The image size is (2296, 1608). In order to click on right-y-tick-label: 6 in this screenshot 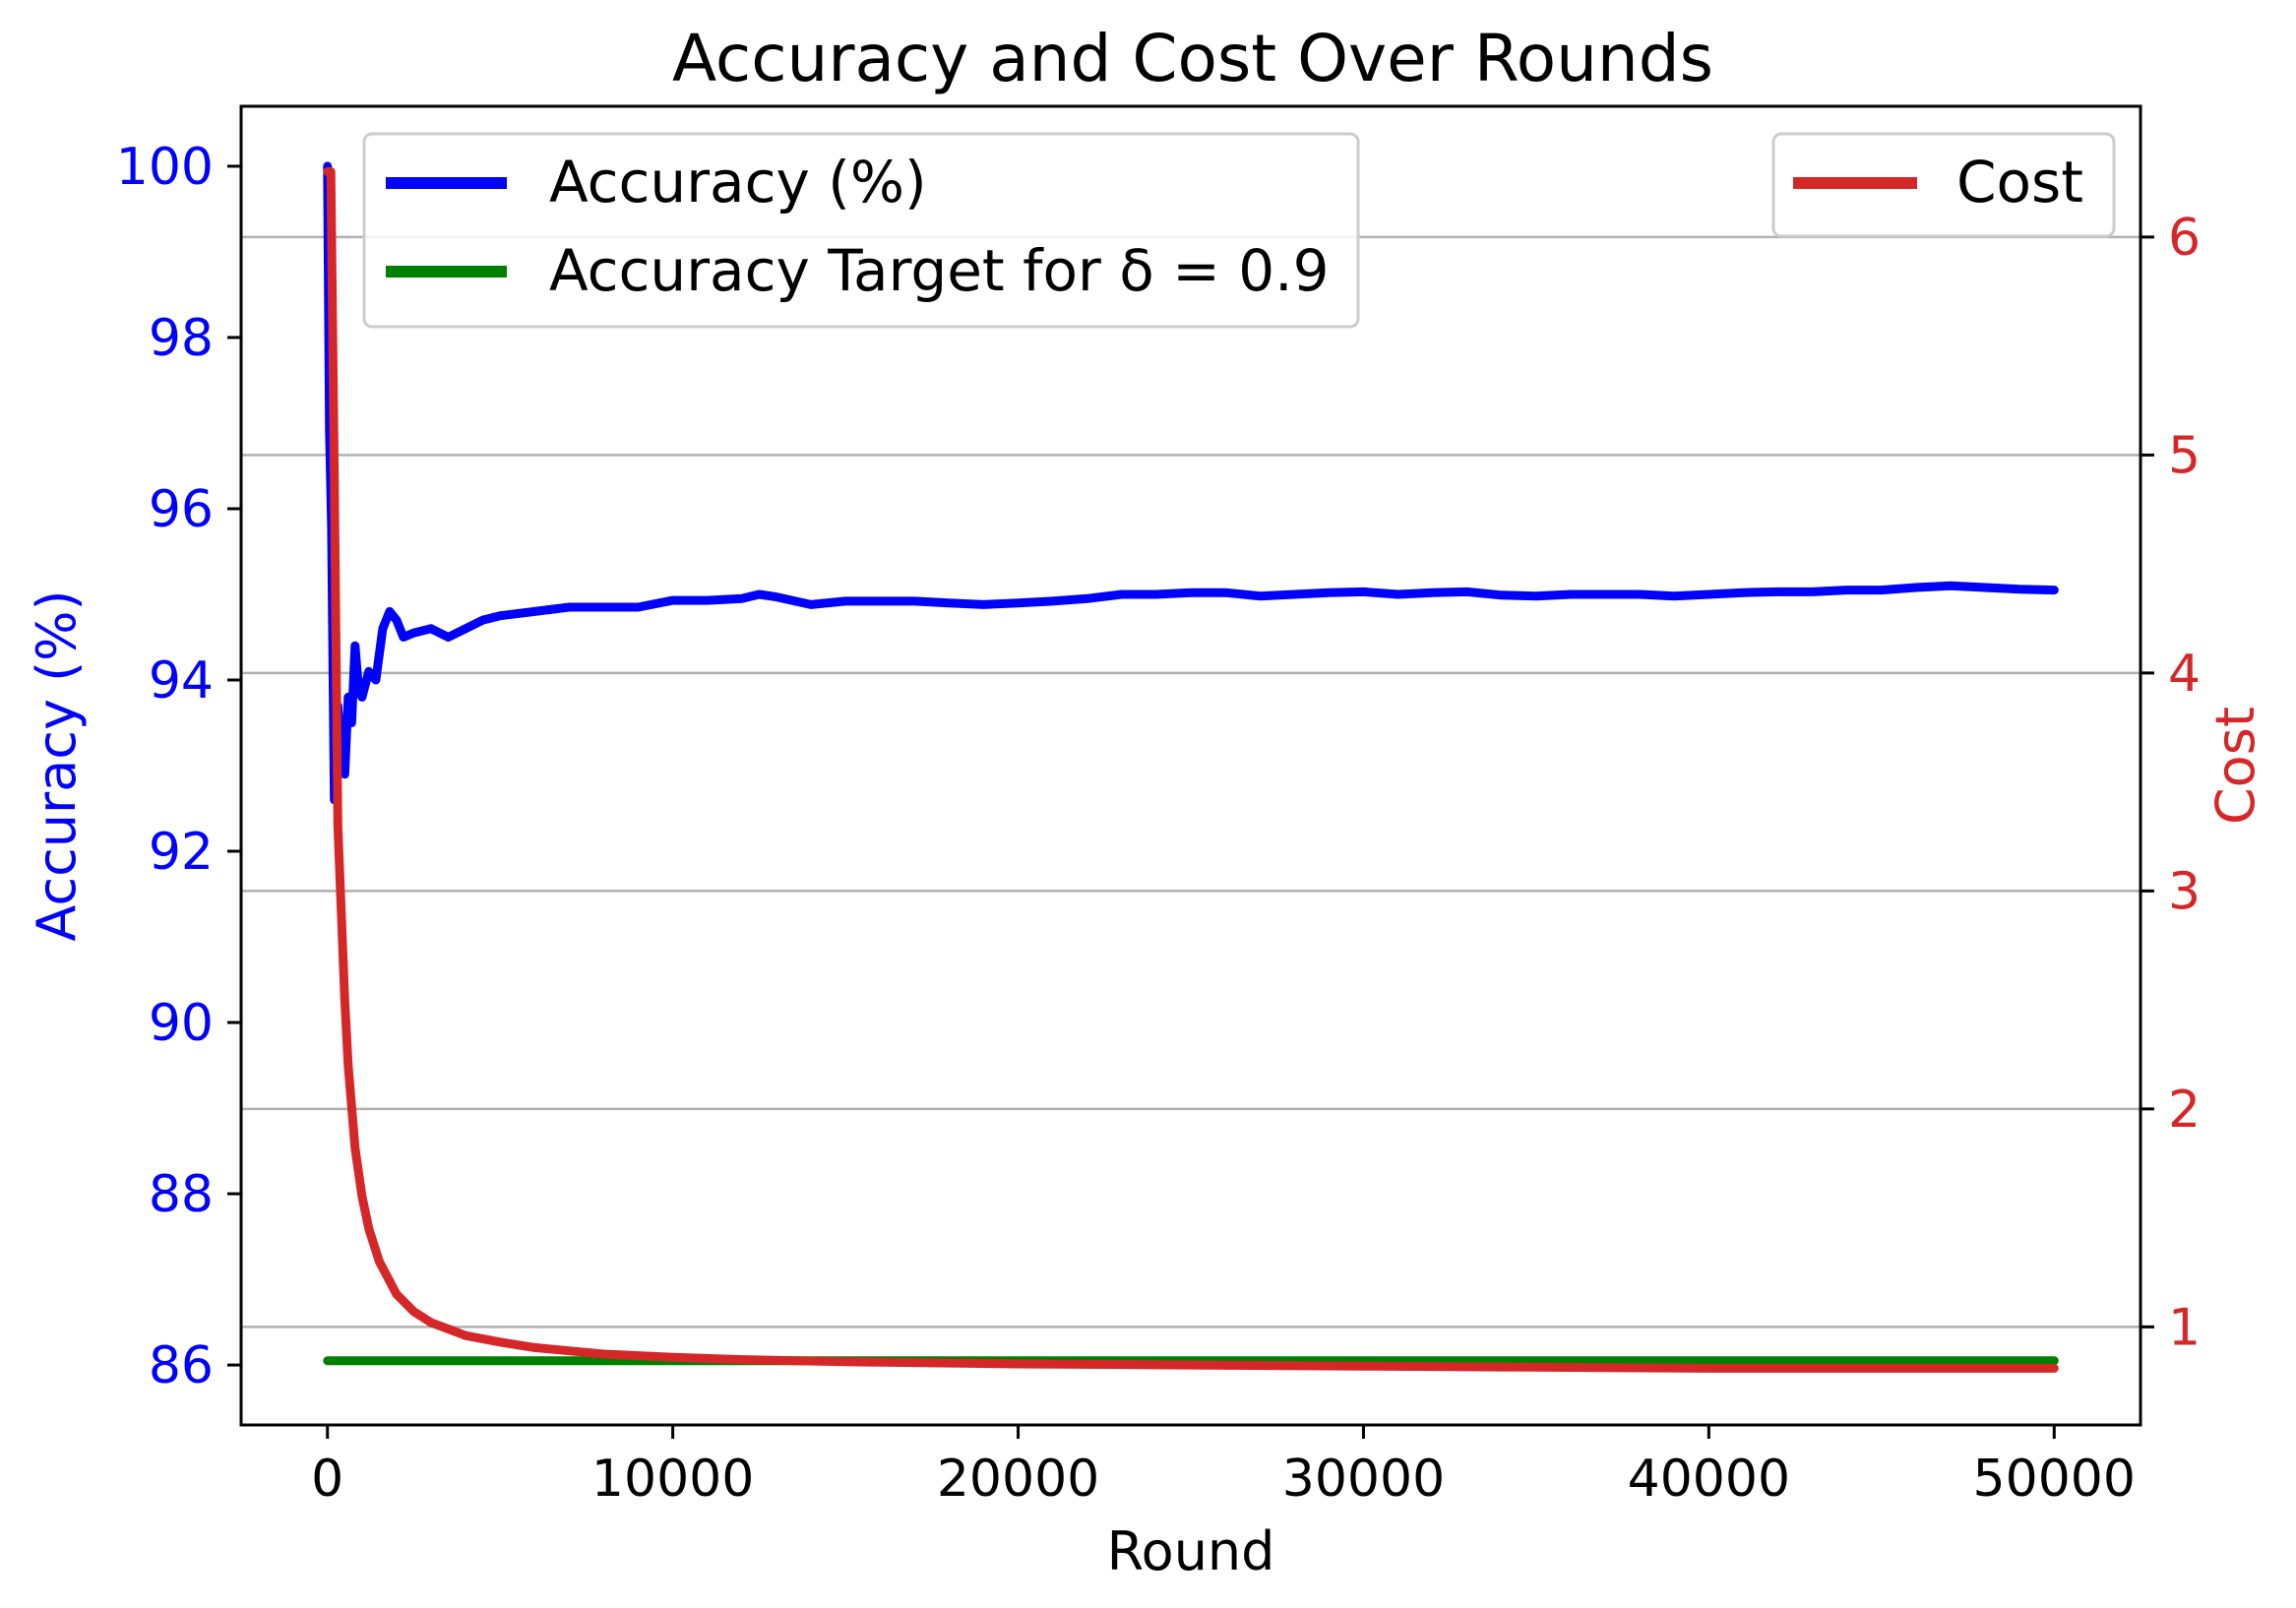, I will do `click(2184, 238)`.